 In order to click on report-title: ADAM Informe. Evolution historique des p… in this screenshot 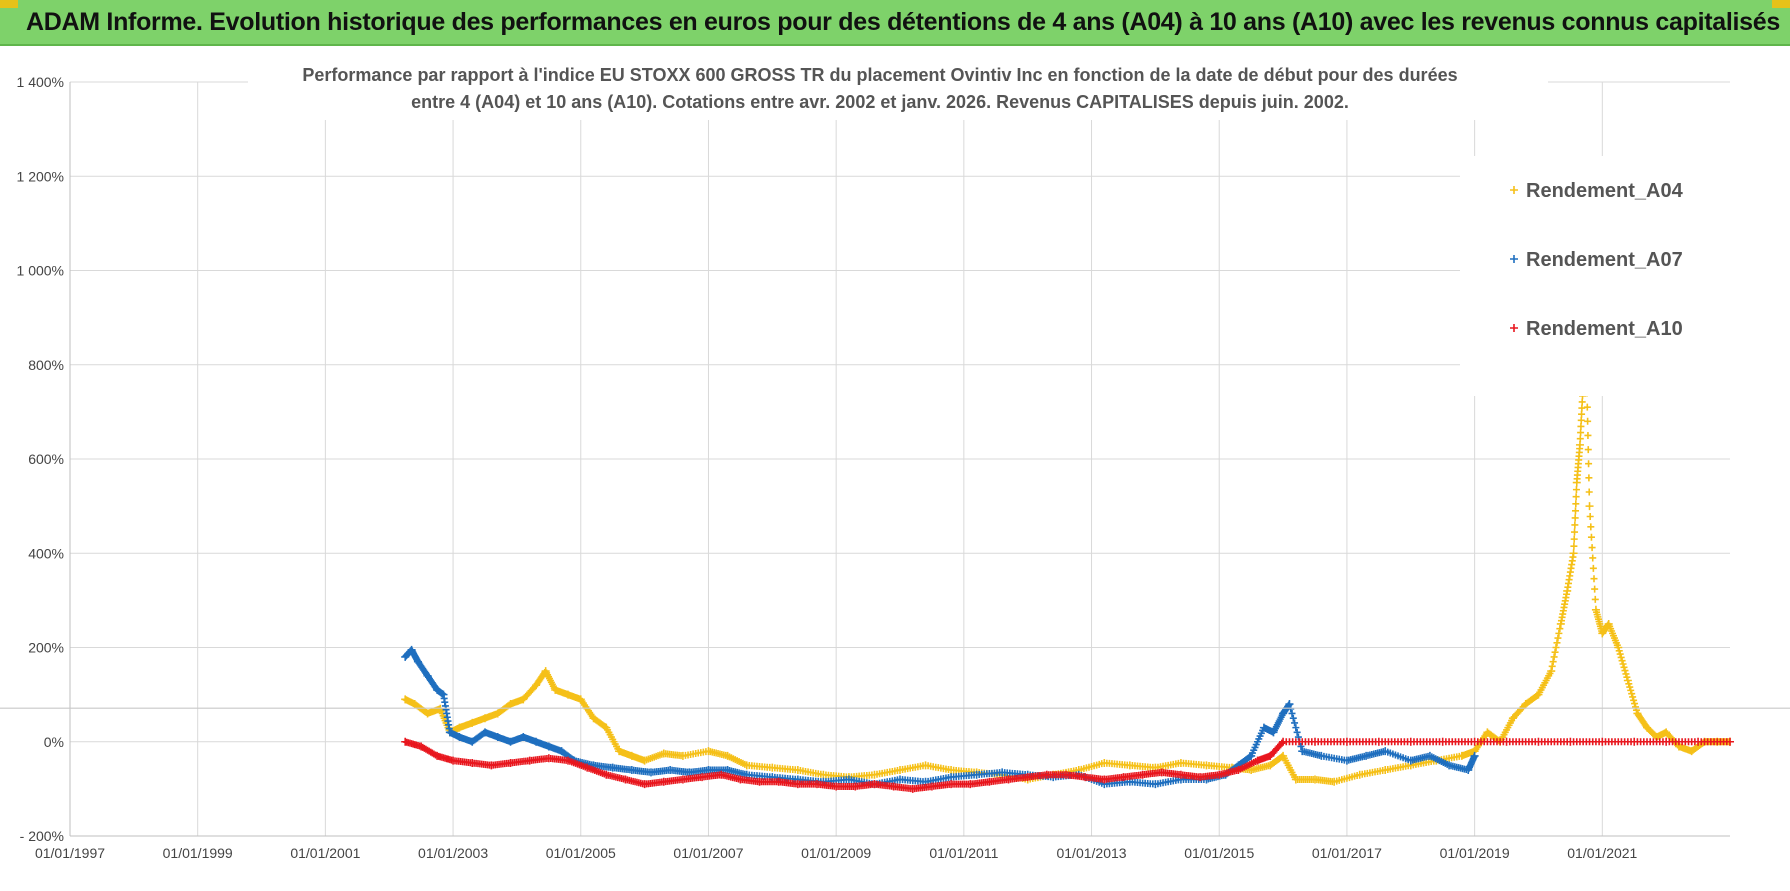, I will do `click(903, 22)`.